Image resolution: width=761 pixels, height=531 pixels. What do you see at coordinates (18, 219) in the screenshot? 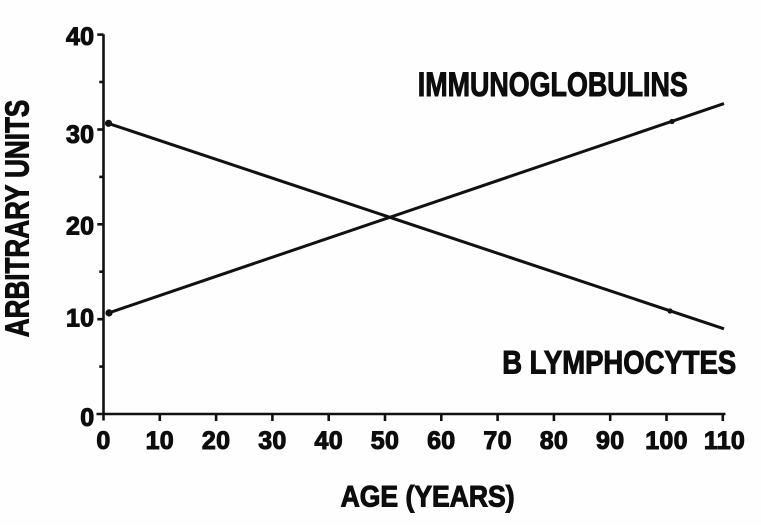
I see `svg-text: ARBITRARY UNITS` at bounding box center [18, 219].